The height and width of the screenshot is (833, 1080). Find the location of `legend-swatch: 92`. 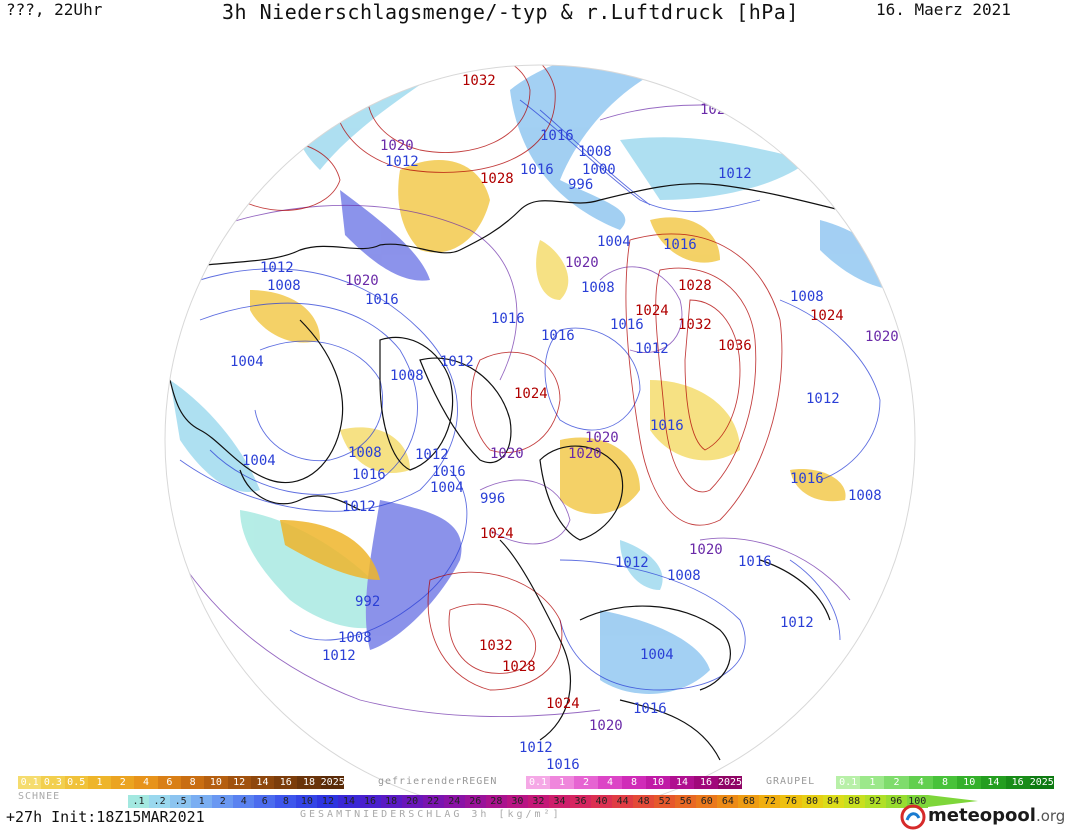

legend-swatch: 92 is located at coordinates (875, 801).